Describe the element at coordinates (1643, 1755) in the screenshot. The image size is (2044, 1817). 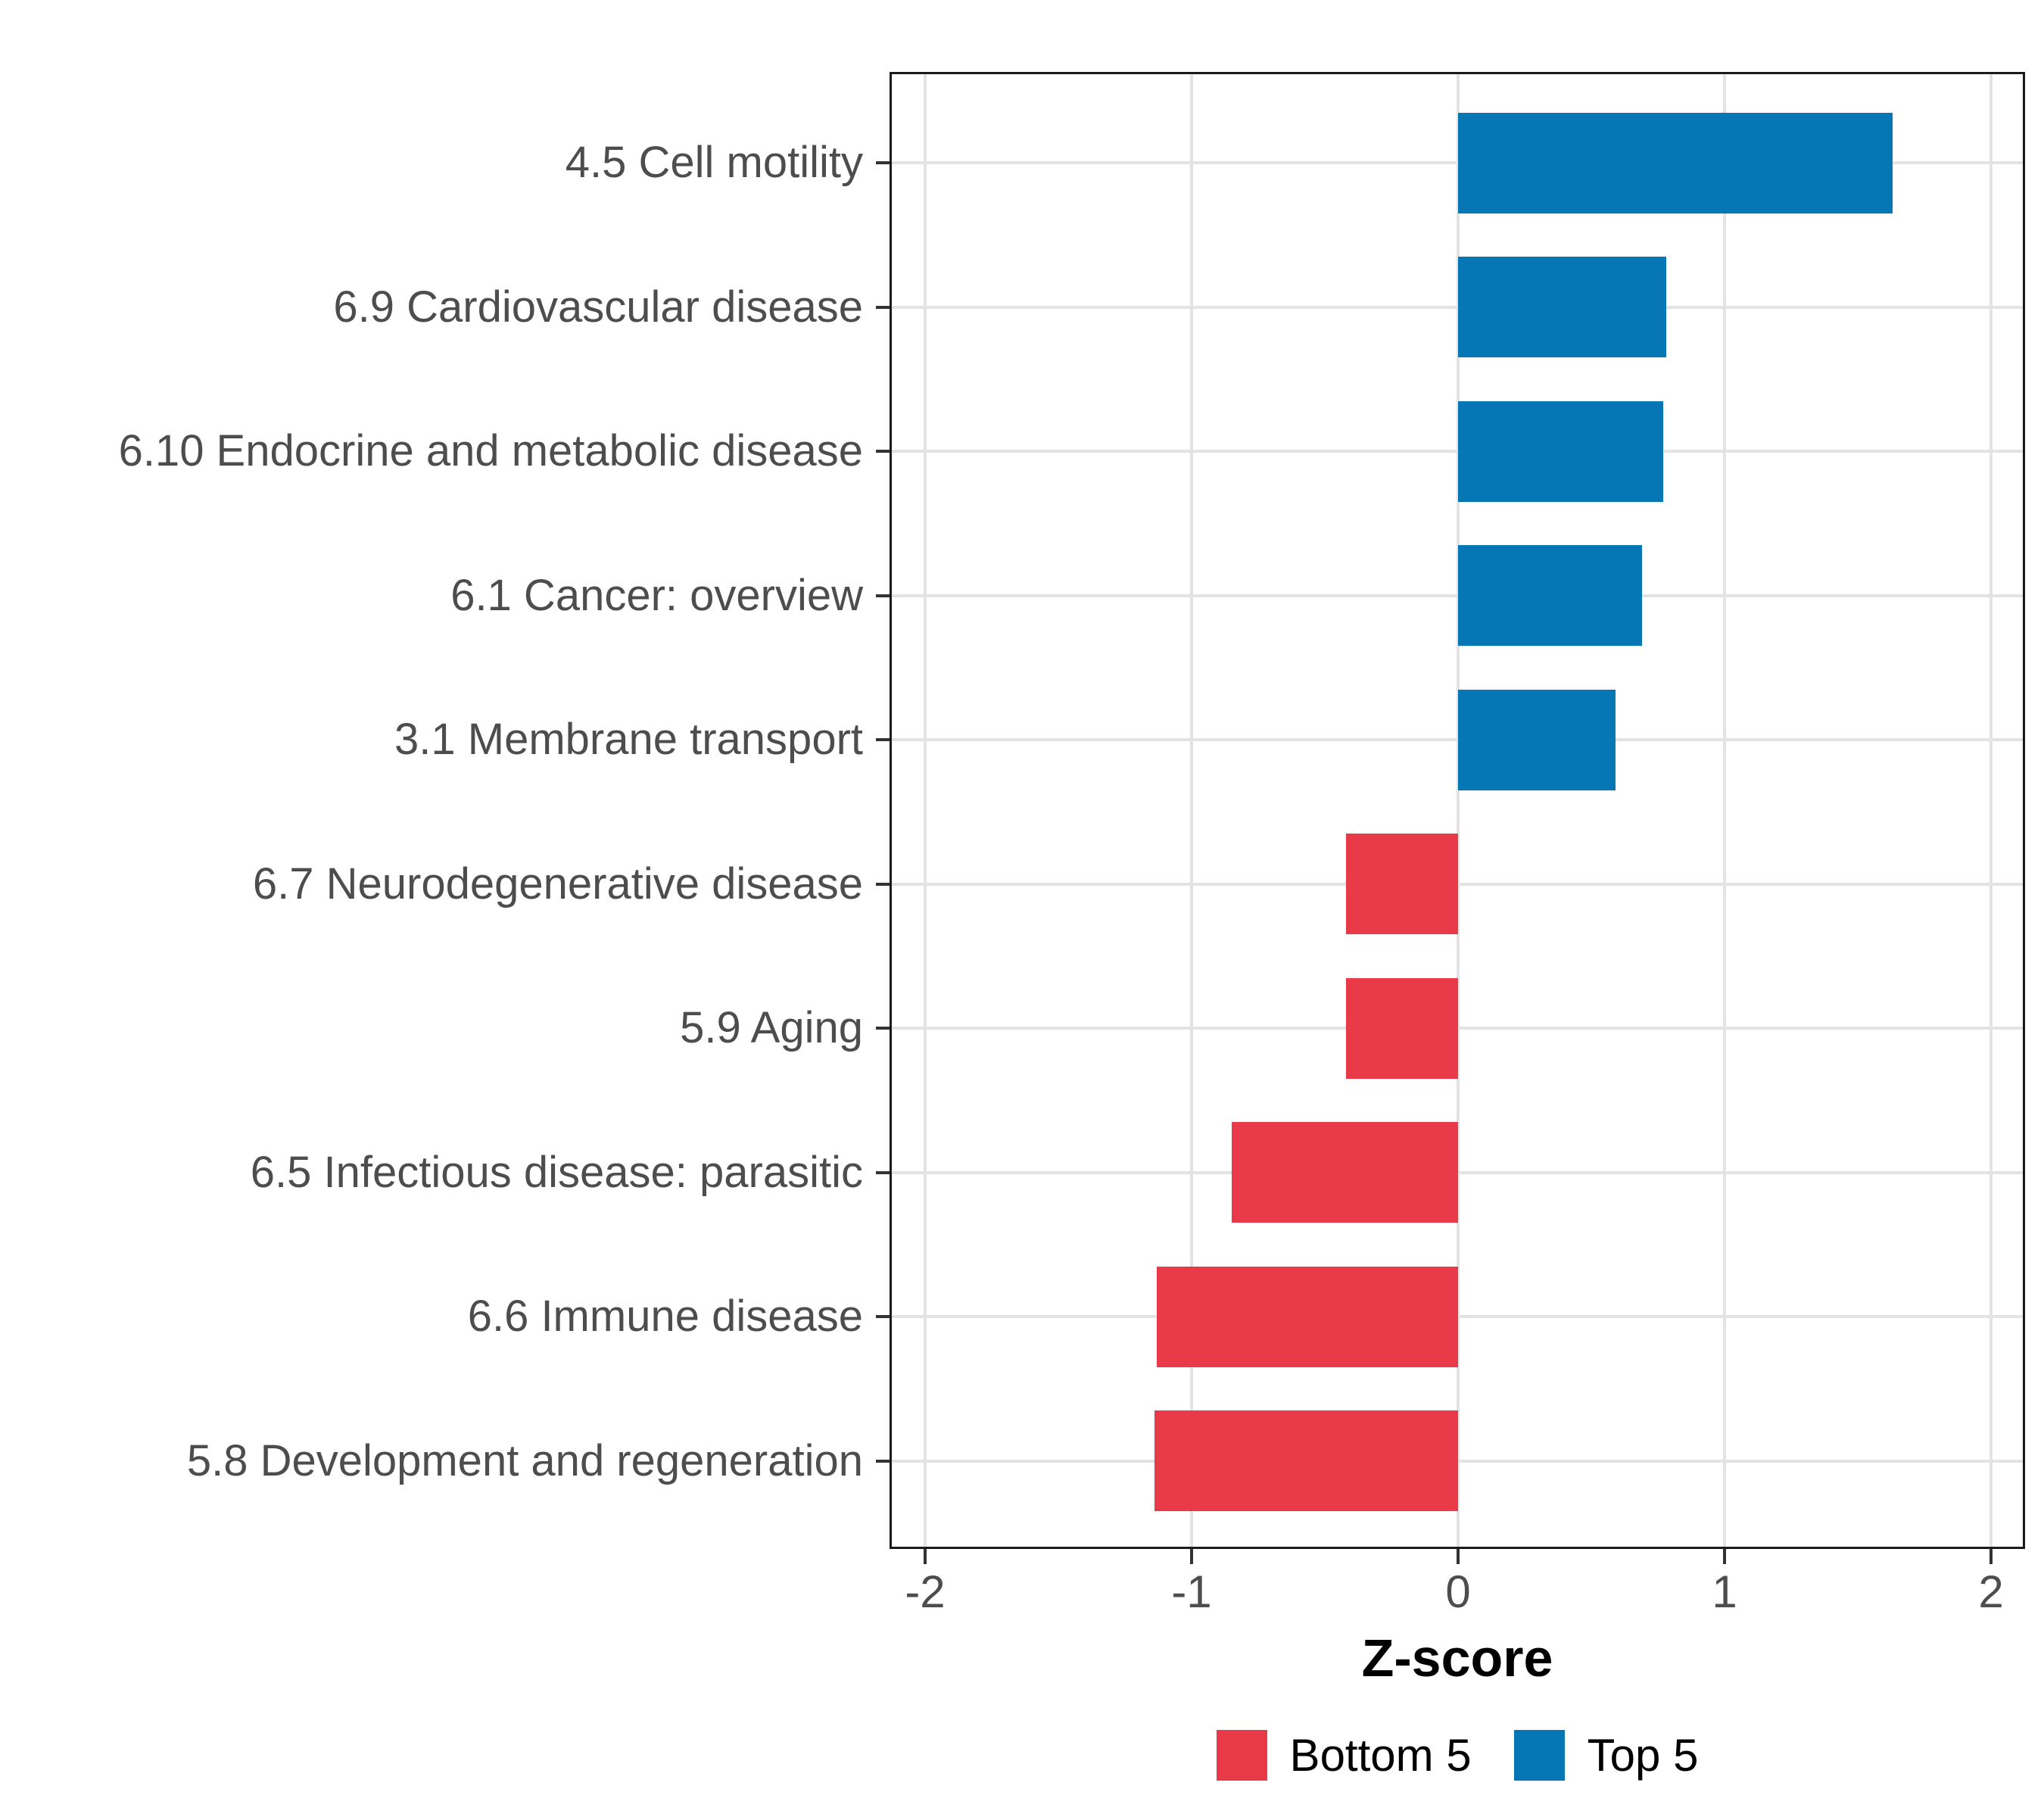
I see `legend-label-top5: Top 5` at that location.